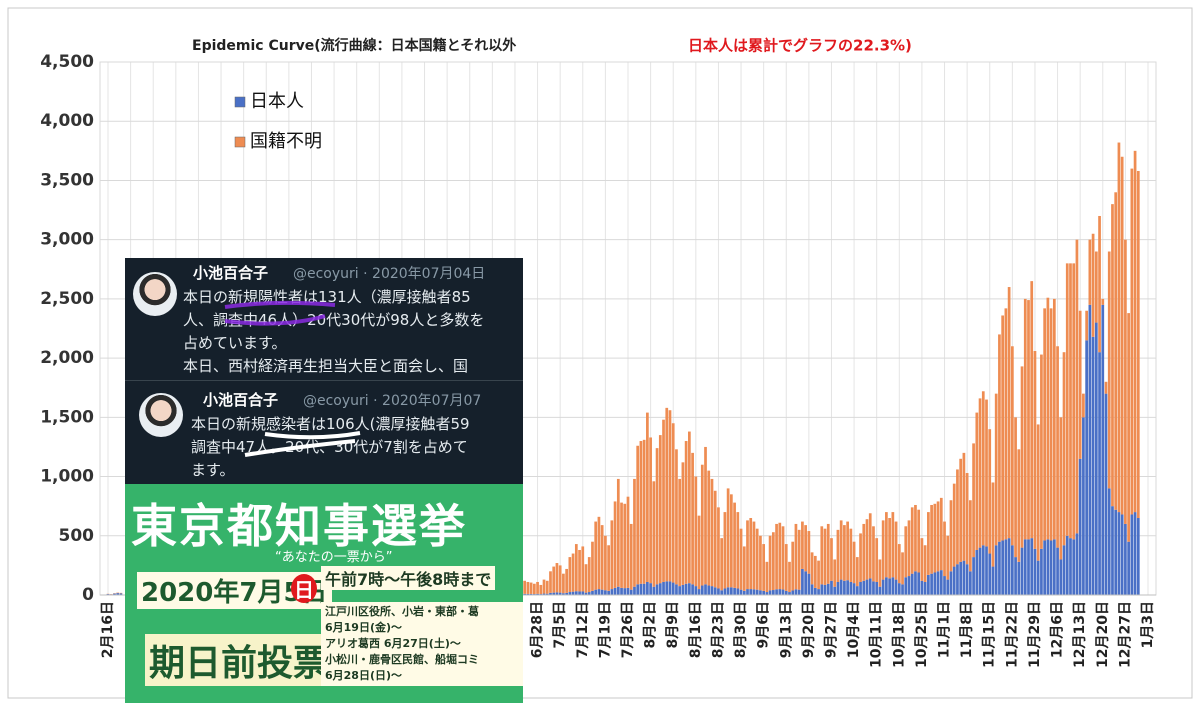 This screenshot has height=703, width=1200. I want to click on poster-early: 期日前投票, so click(239, 660).